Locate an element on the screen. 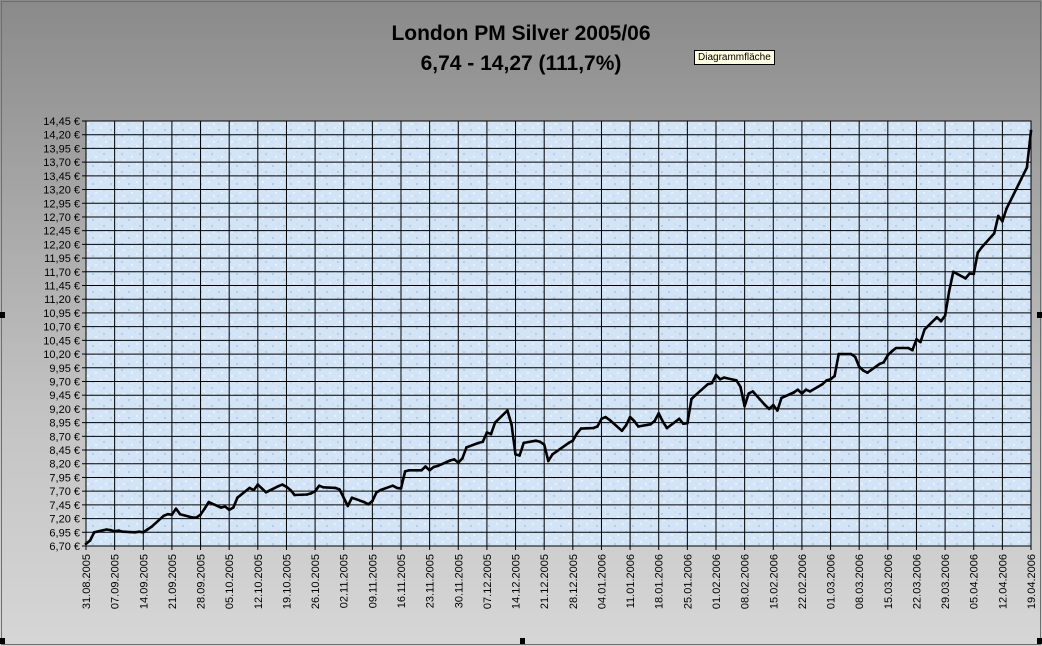  chart-subtitle: 6,74 - 14,27 (111,7%) is located at coordinates (521, 63).